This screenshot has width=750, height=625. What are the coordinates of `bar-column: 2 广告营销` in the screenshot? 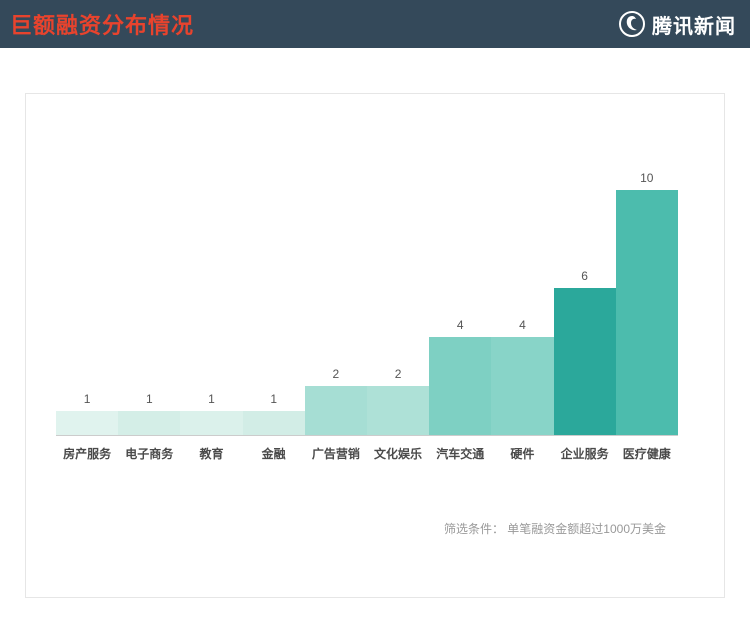 It's located at (335, 313).